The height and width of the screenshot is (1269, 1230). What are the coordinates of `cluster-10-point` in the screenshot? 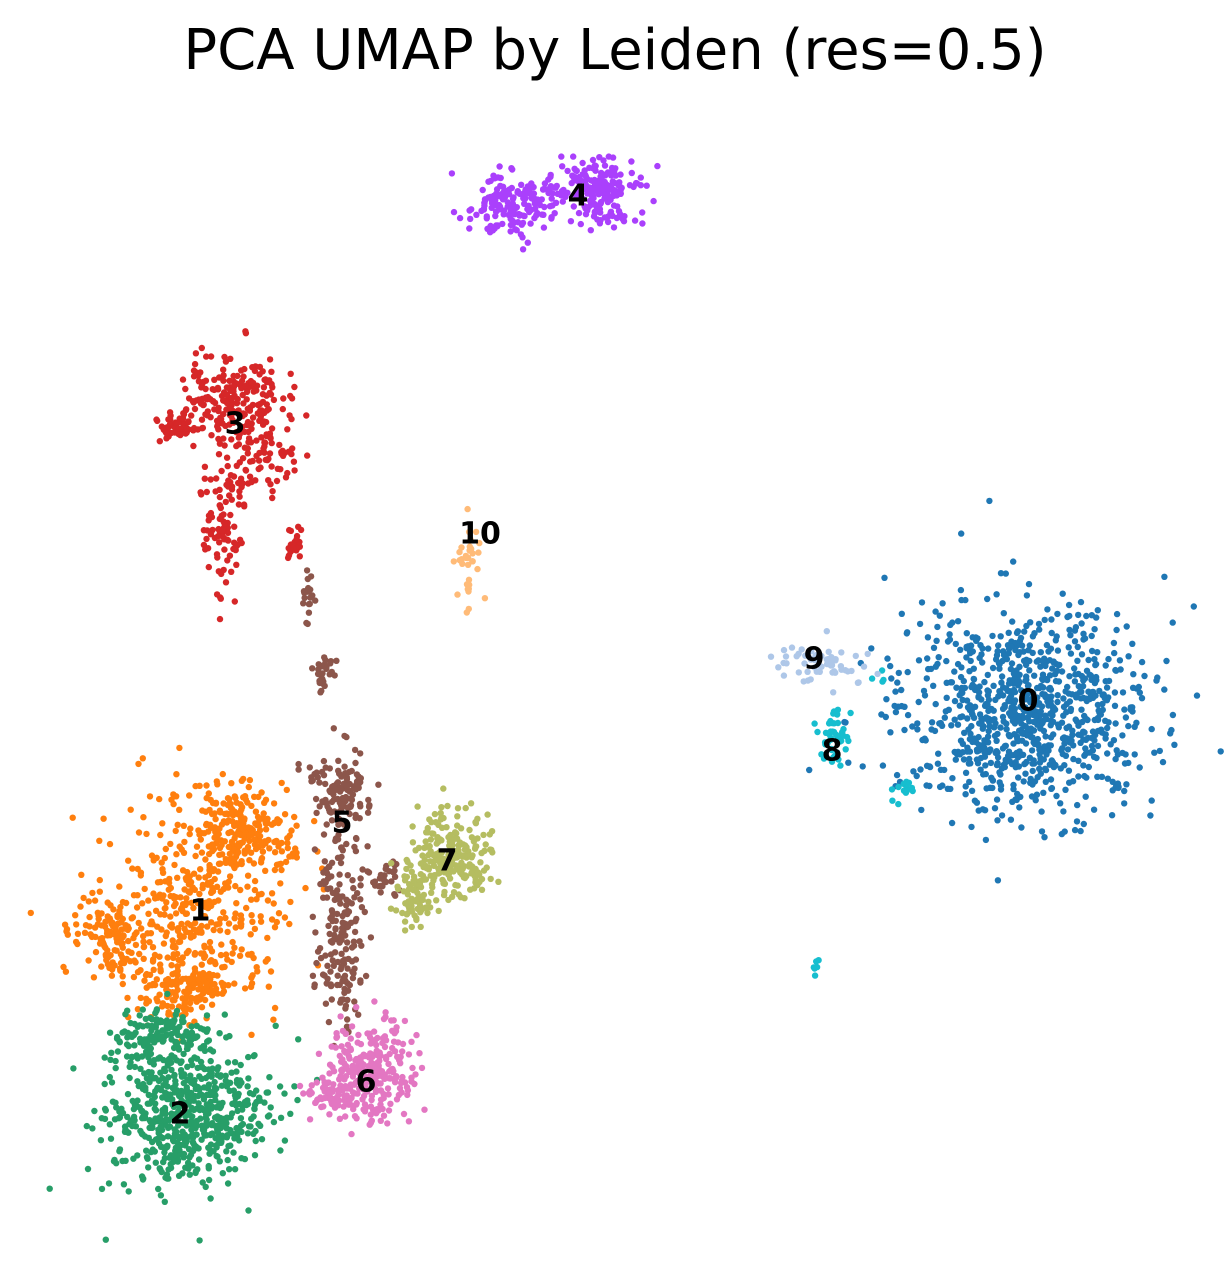 It's located at (468, 588).